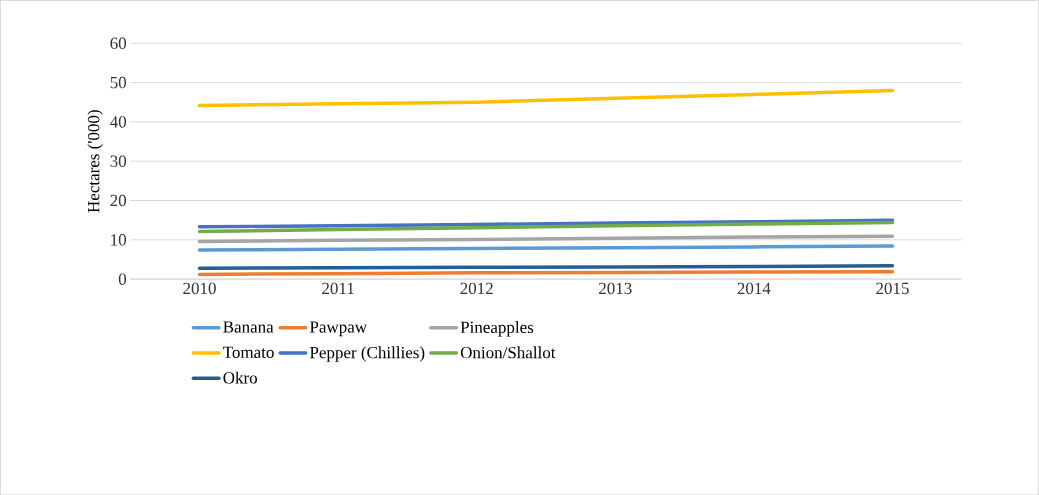 Image resolution: width=1039 pixels, height=495 pixels. What do you see at coordinates (248, 352) in the screenshot?
I see `legend-label: Tomato` at bounding box center [248, 352].